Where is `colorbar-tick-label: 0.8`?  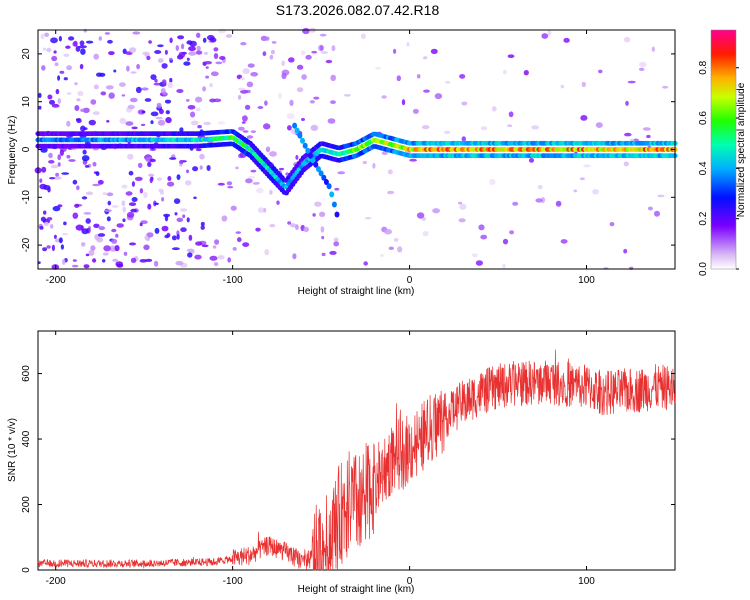
colorbar-tick-label: 0.8 is located at coordinates (703, 67).